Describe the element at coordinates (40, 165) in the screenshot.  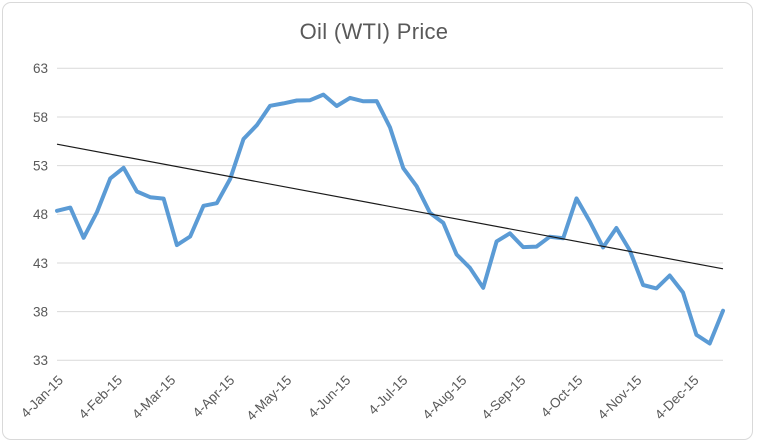
I see `y-tick-label: 53` at that location.